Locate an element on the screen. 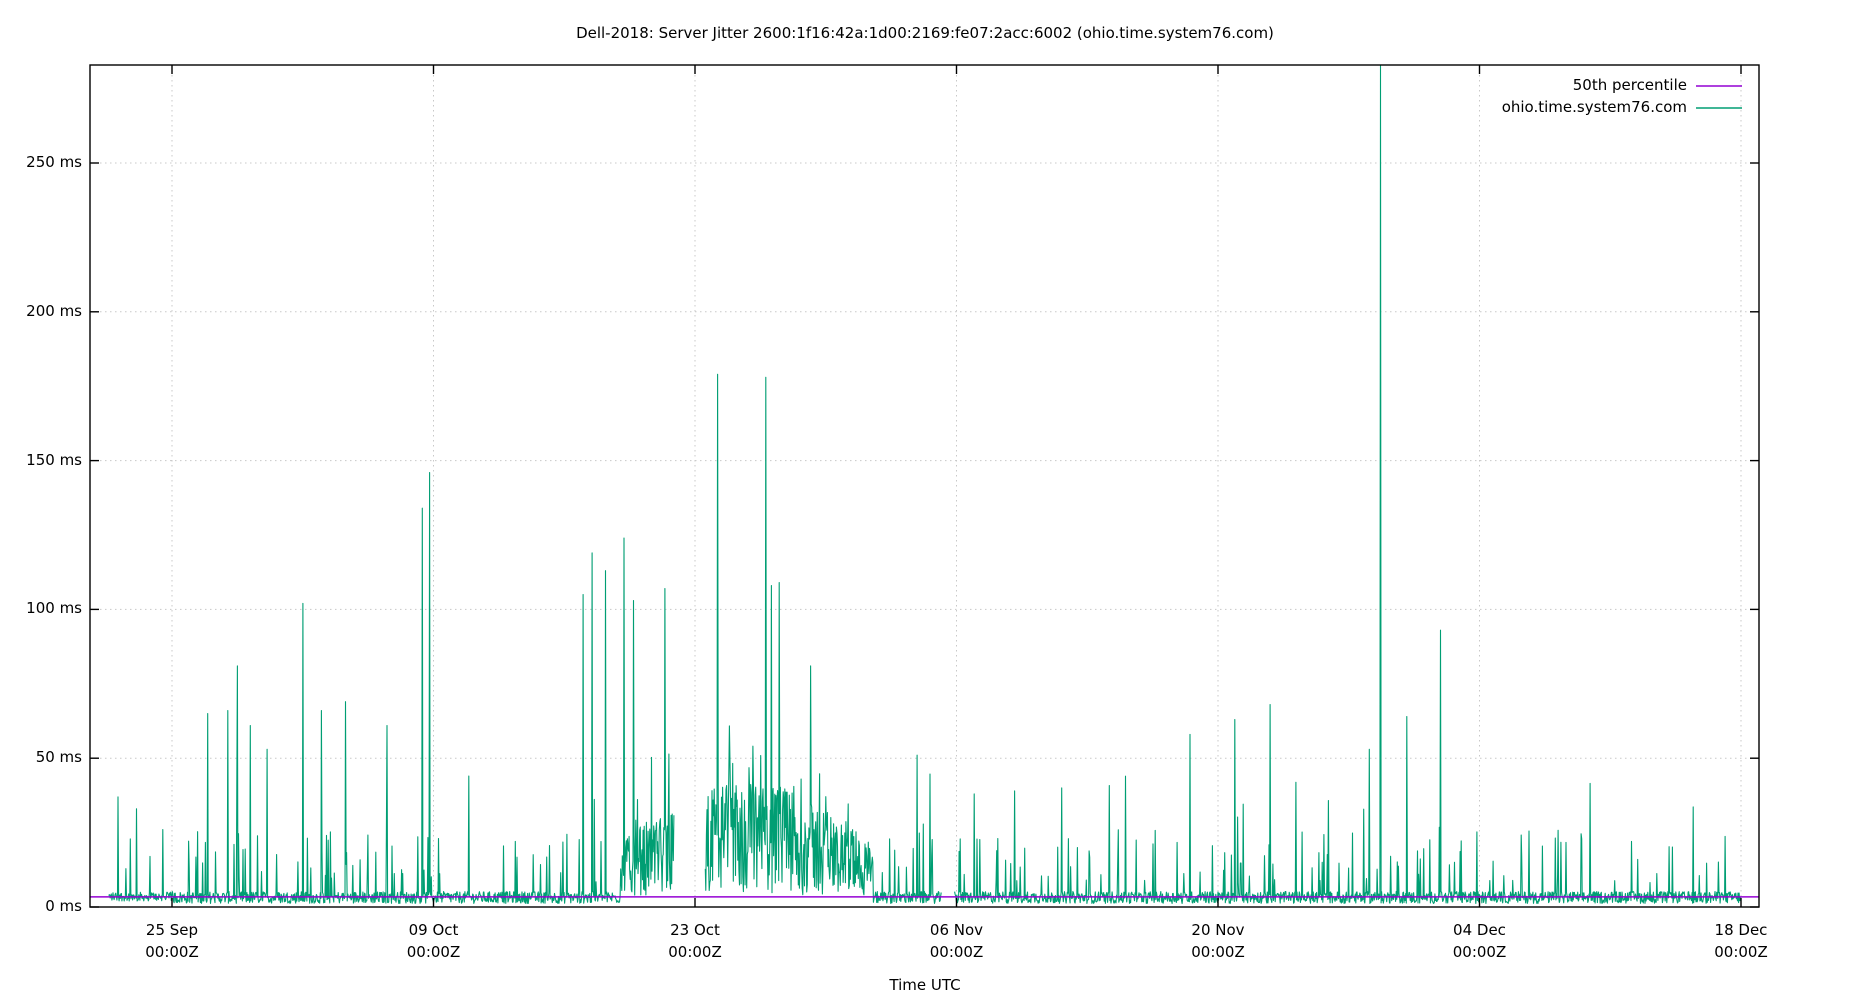 The height and width of the screenshot is (1000, 1850). y-tick-label: 100 ms is located at coordinates (54, 608).